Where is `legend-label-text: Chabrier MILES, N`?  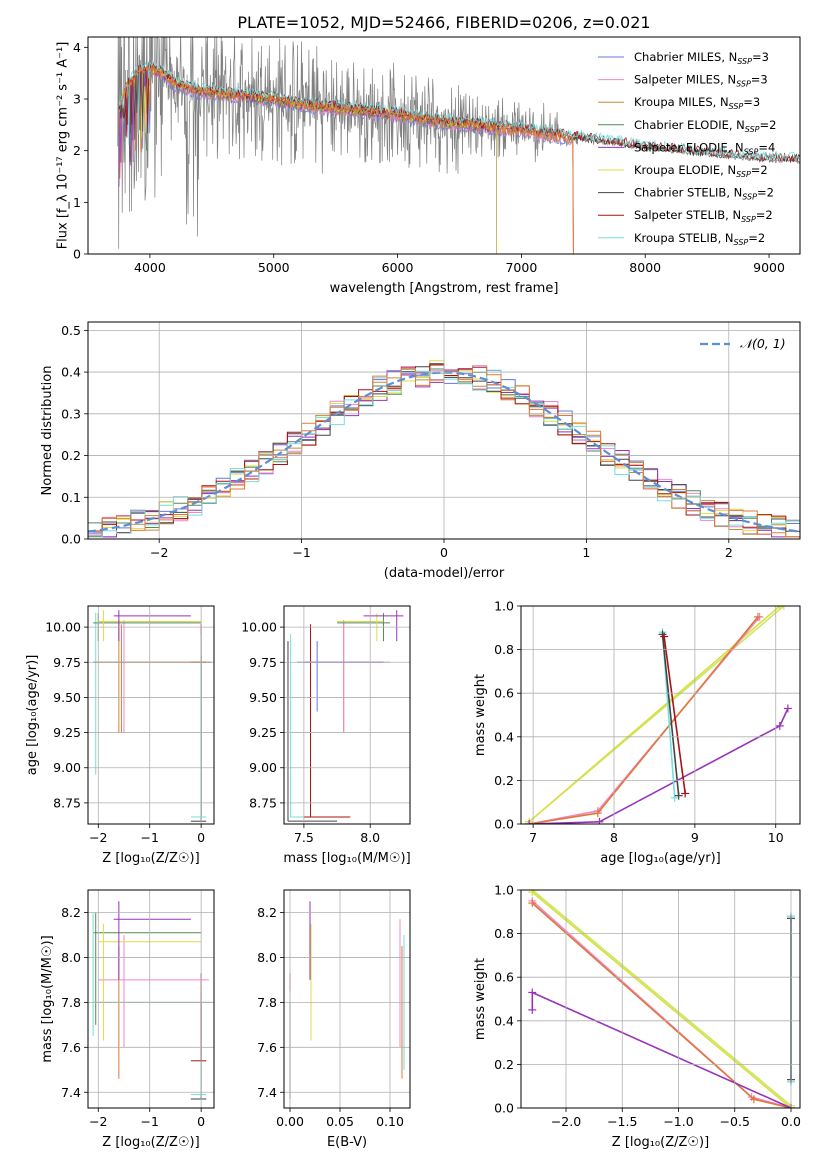 legend-label-text: Chabrier MILES, N is located at coordinates (685, 57).